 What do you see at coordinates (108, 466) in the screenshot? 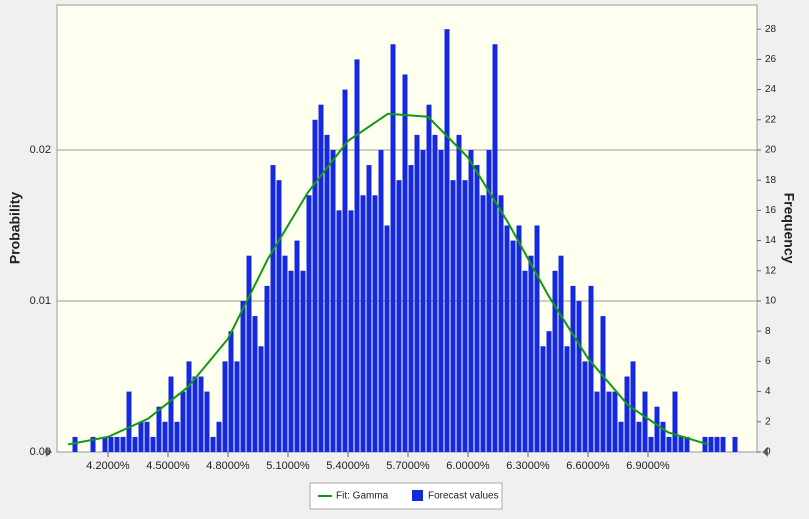
I see `x-tick-label: 4.2000%` at bounding box center [108, 466].